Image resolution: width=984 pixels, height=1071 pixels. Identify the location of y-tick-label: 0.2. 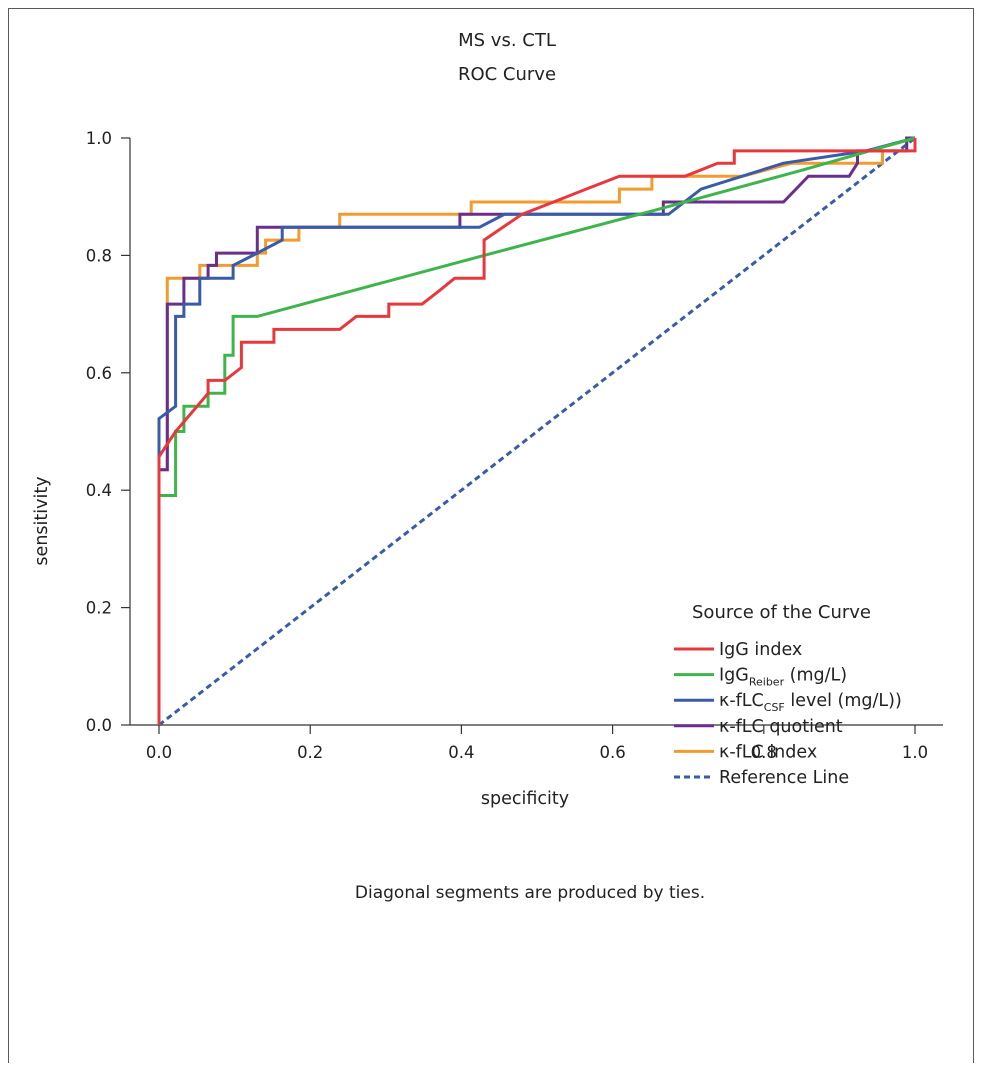
(99, 608).